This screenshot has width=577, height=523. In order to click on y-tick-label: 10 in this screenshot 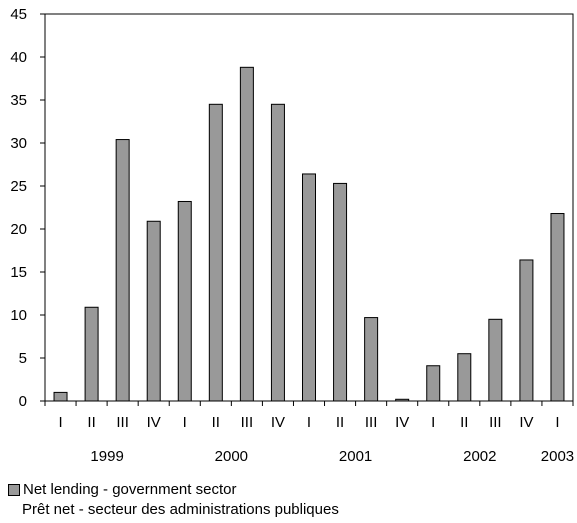, I will do `click(18, 315)`.